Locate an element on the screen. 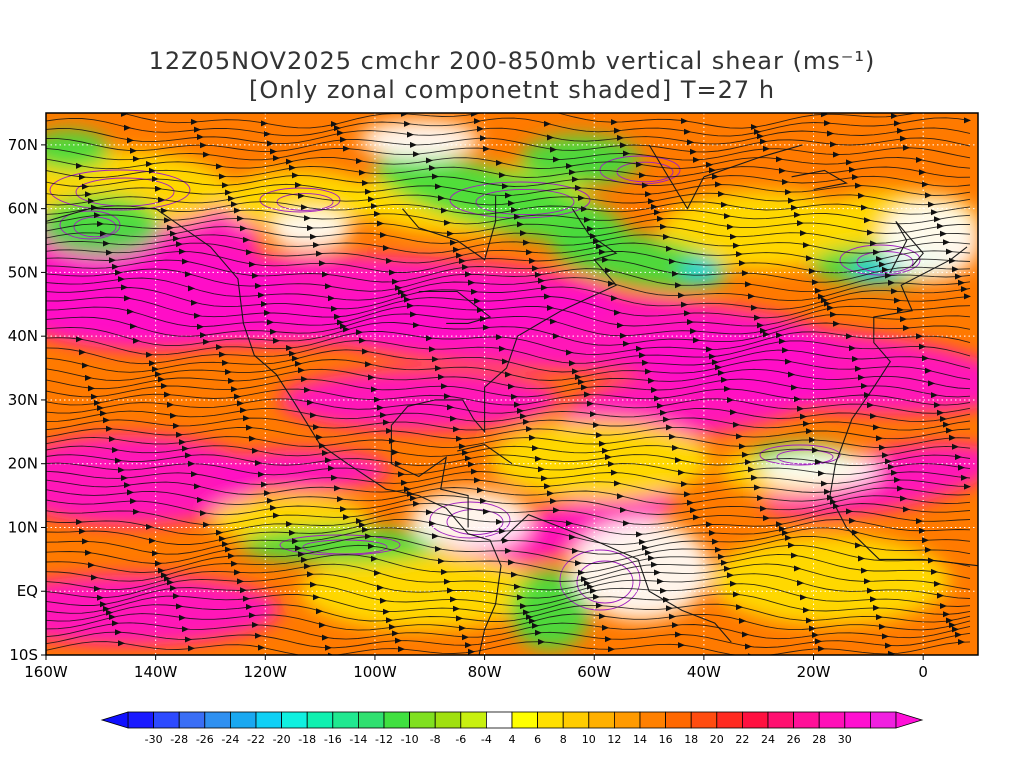 The width and height of the screenshot is (1024, 768). colorbar-label: 6 is located at coordinates (537, 739).